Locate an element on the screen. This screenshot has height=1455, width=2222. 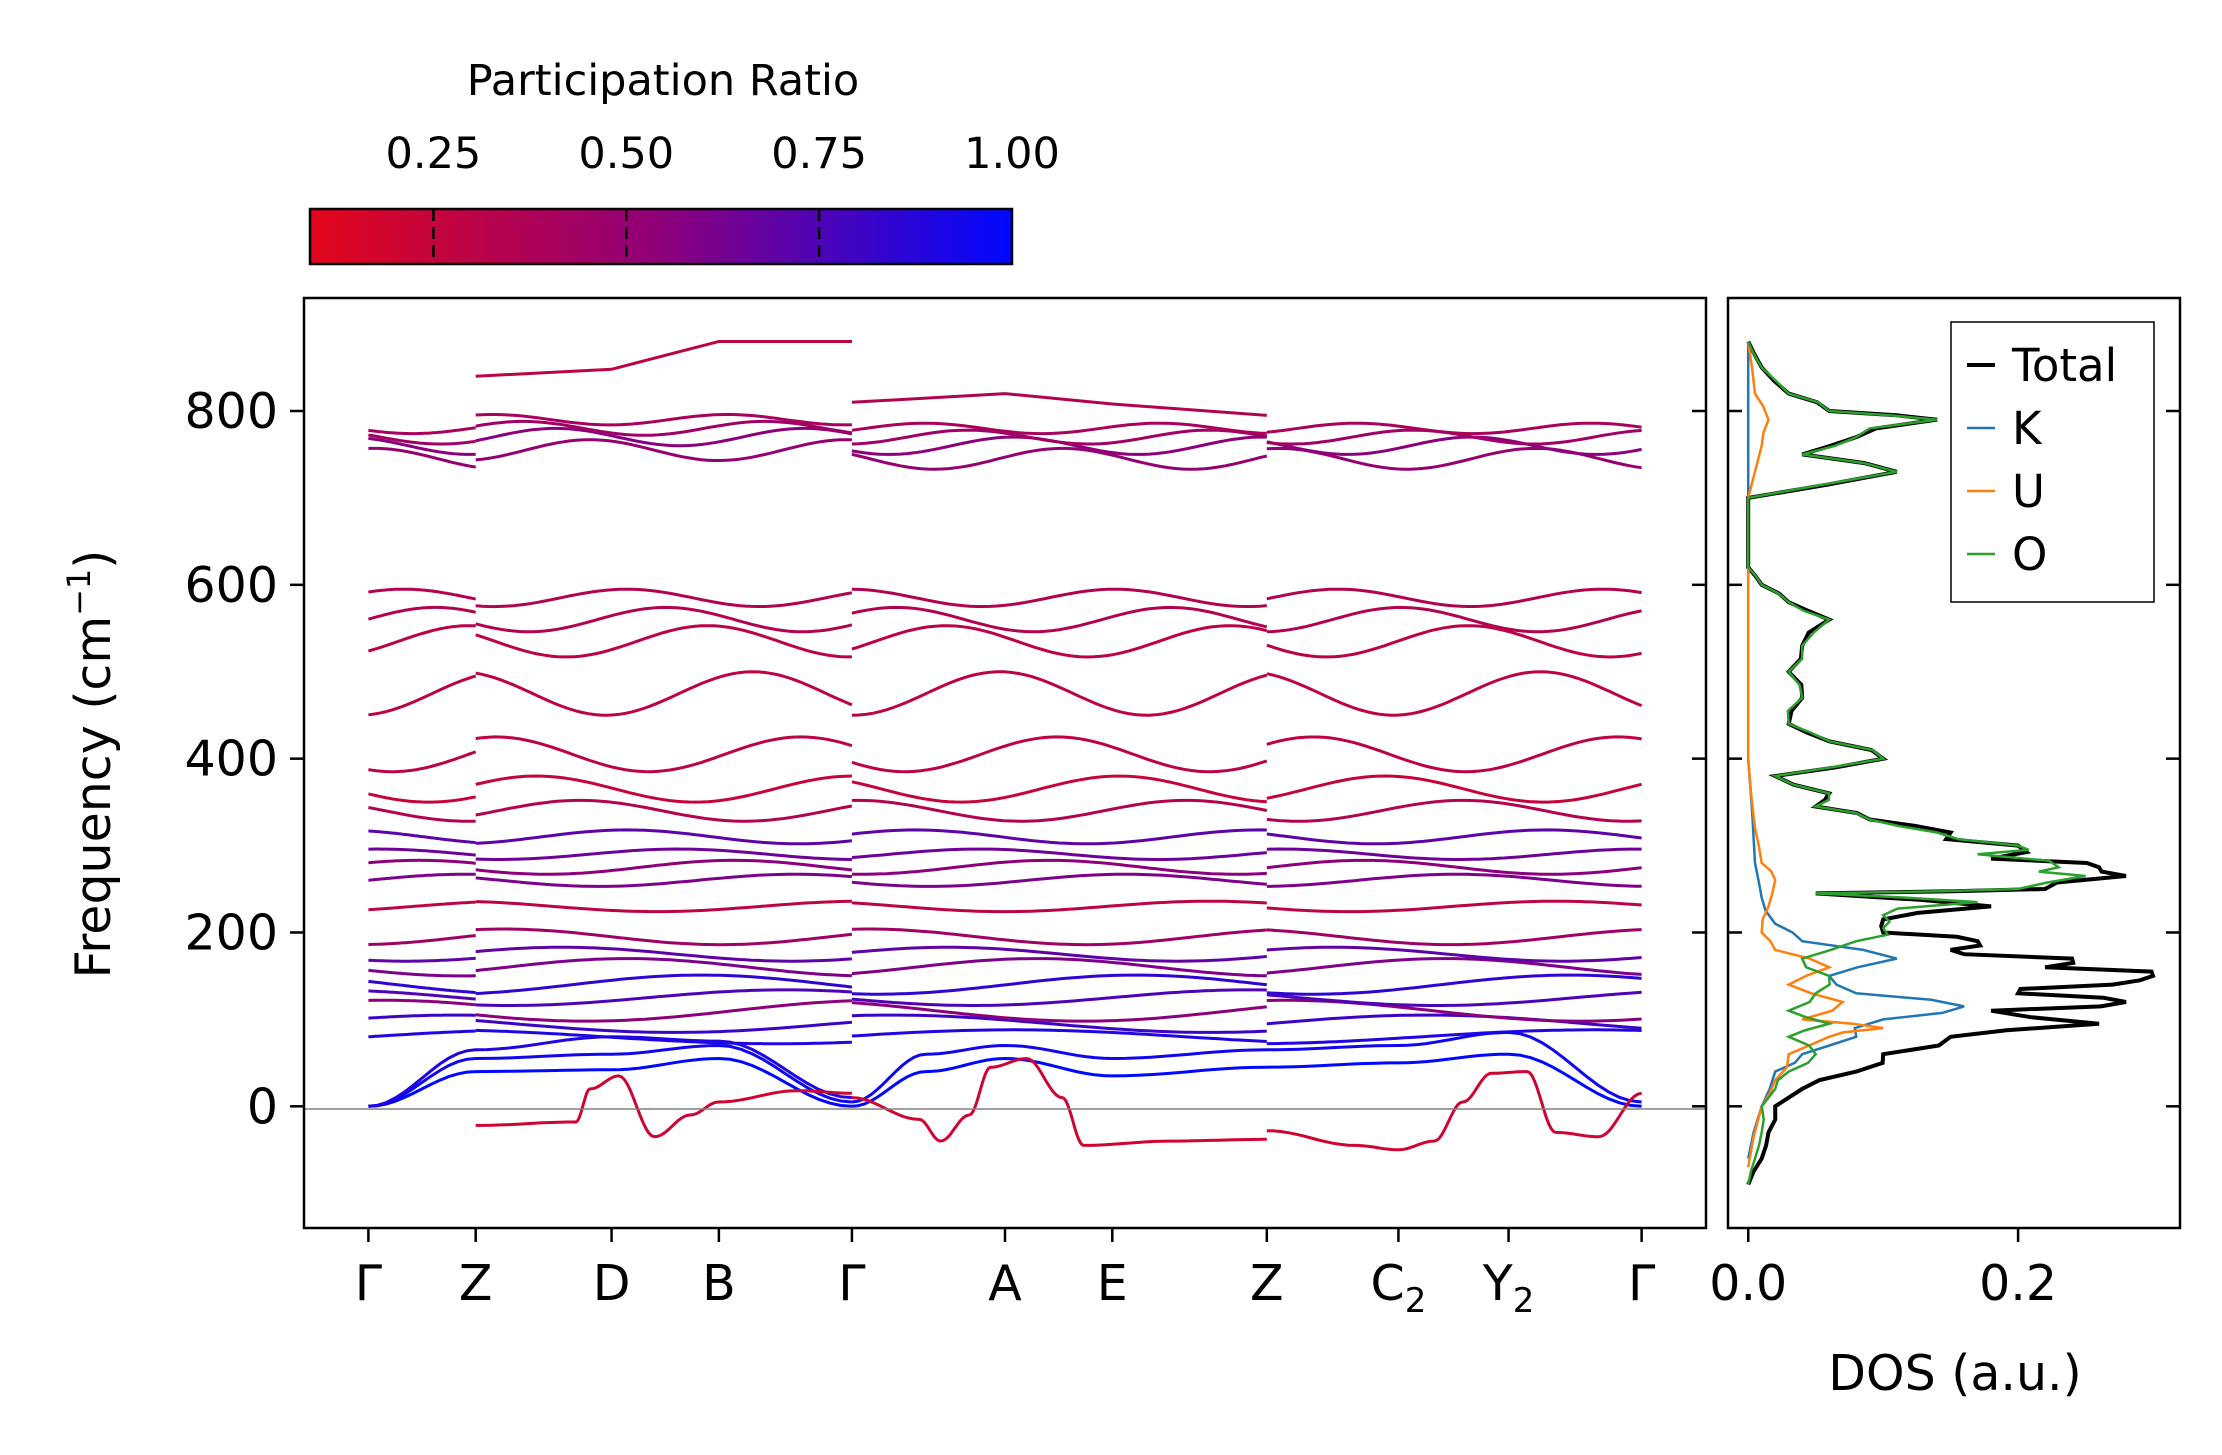
y-tick-label: 200 is located at coordinates (231, 932).